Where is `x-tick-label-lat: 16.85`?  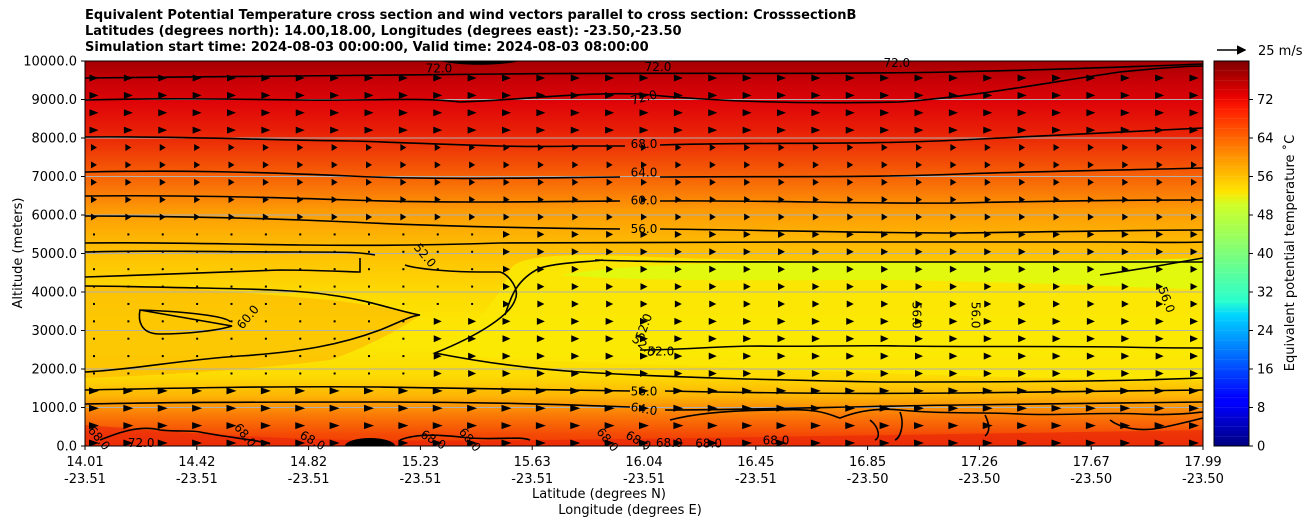 x-tick-label-lat: 16.85 is located at coordinates (867, 462).